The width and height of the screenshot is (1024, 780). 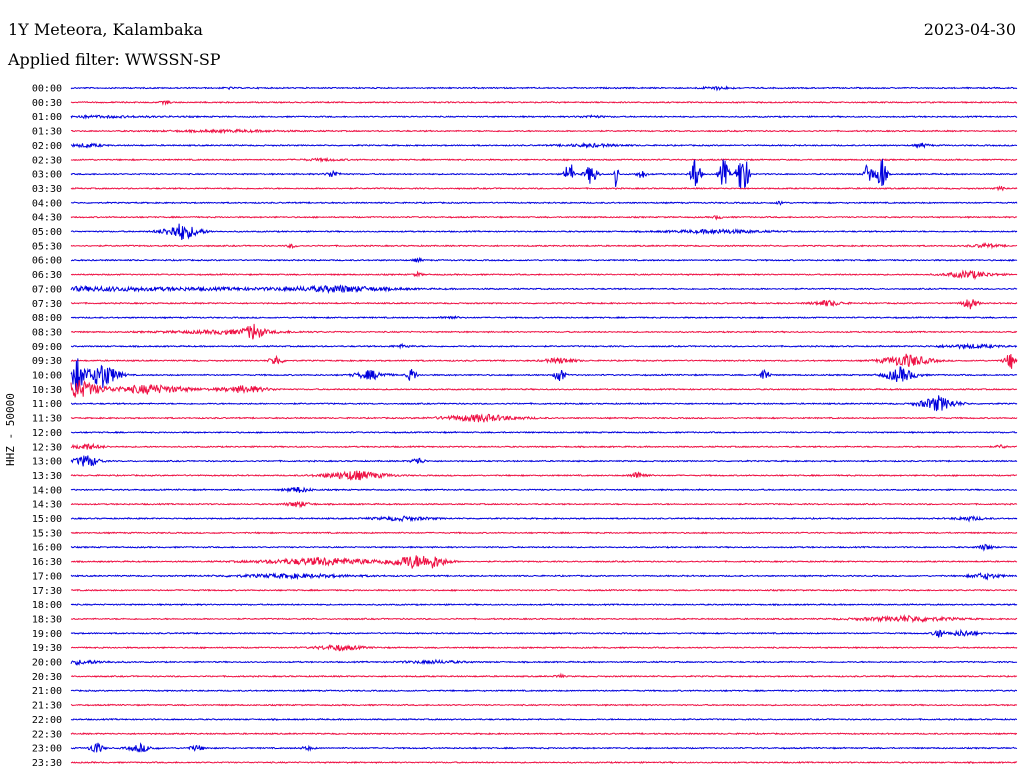 What do you see at coordinates (47, 332) in the screenshot?
I see `row-time-label: 08:30` at bounding box center [47, 332].